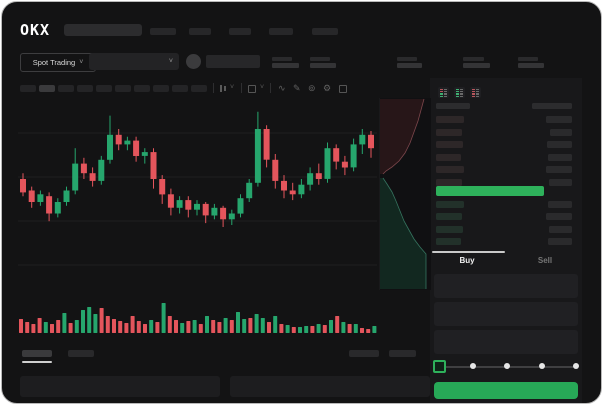  I want to click on wave-line-icon: ∿, so click(282, 88).